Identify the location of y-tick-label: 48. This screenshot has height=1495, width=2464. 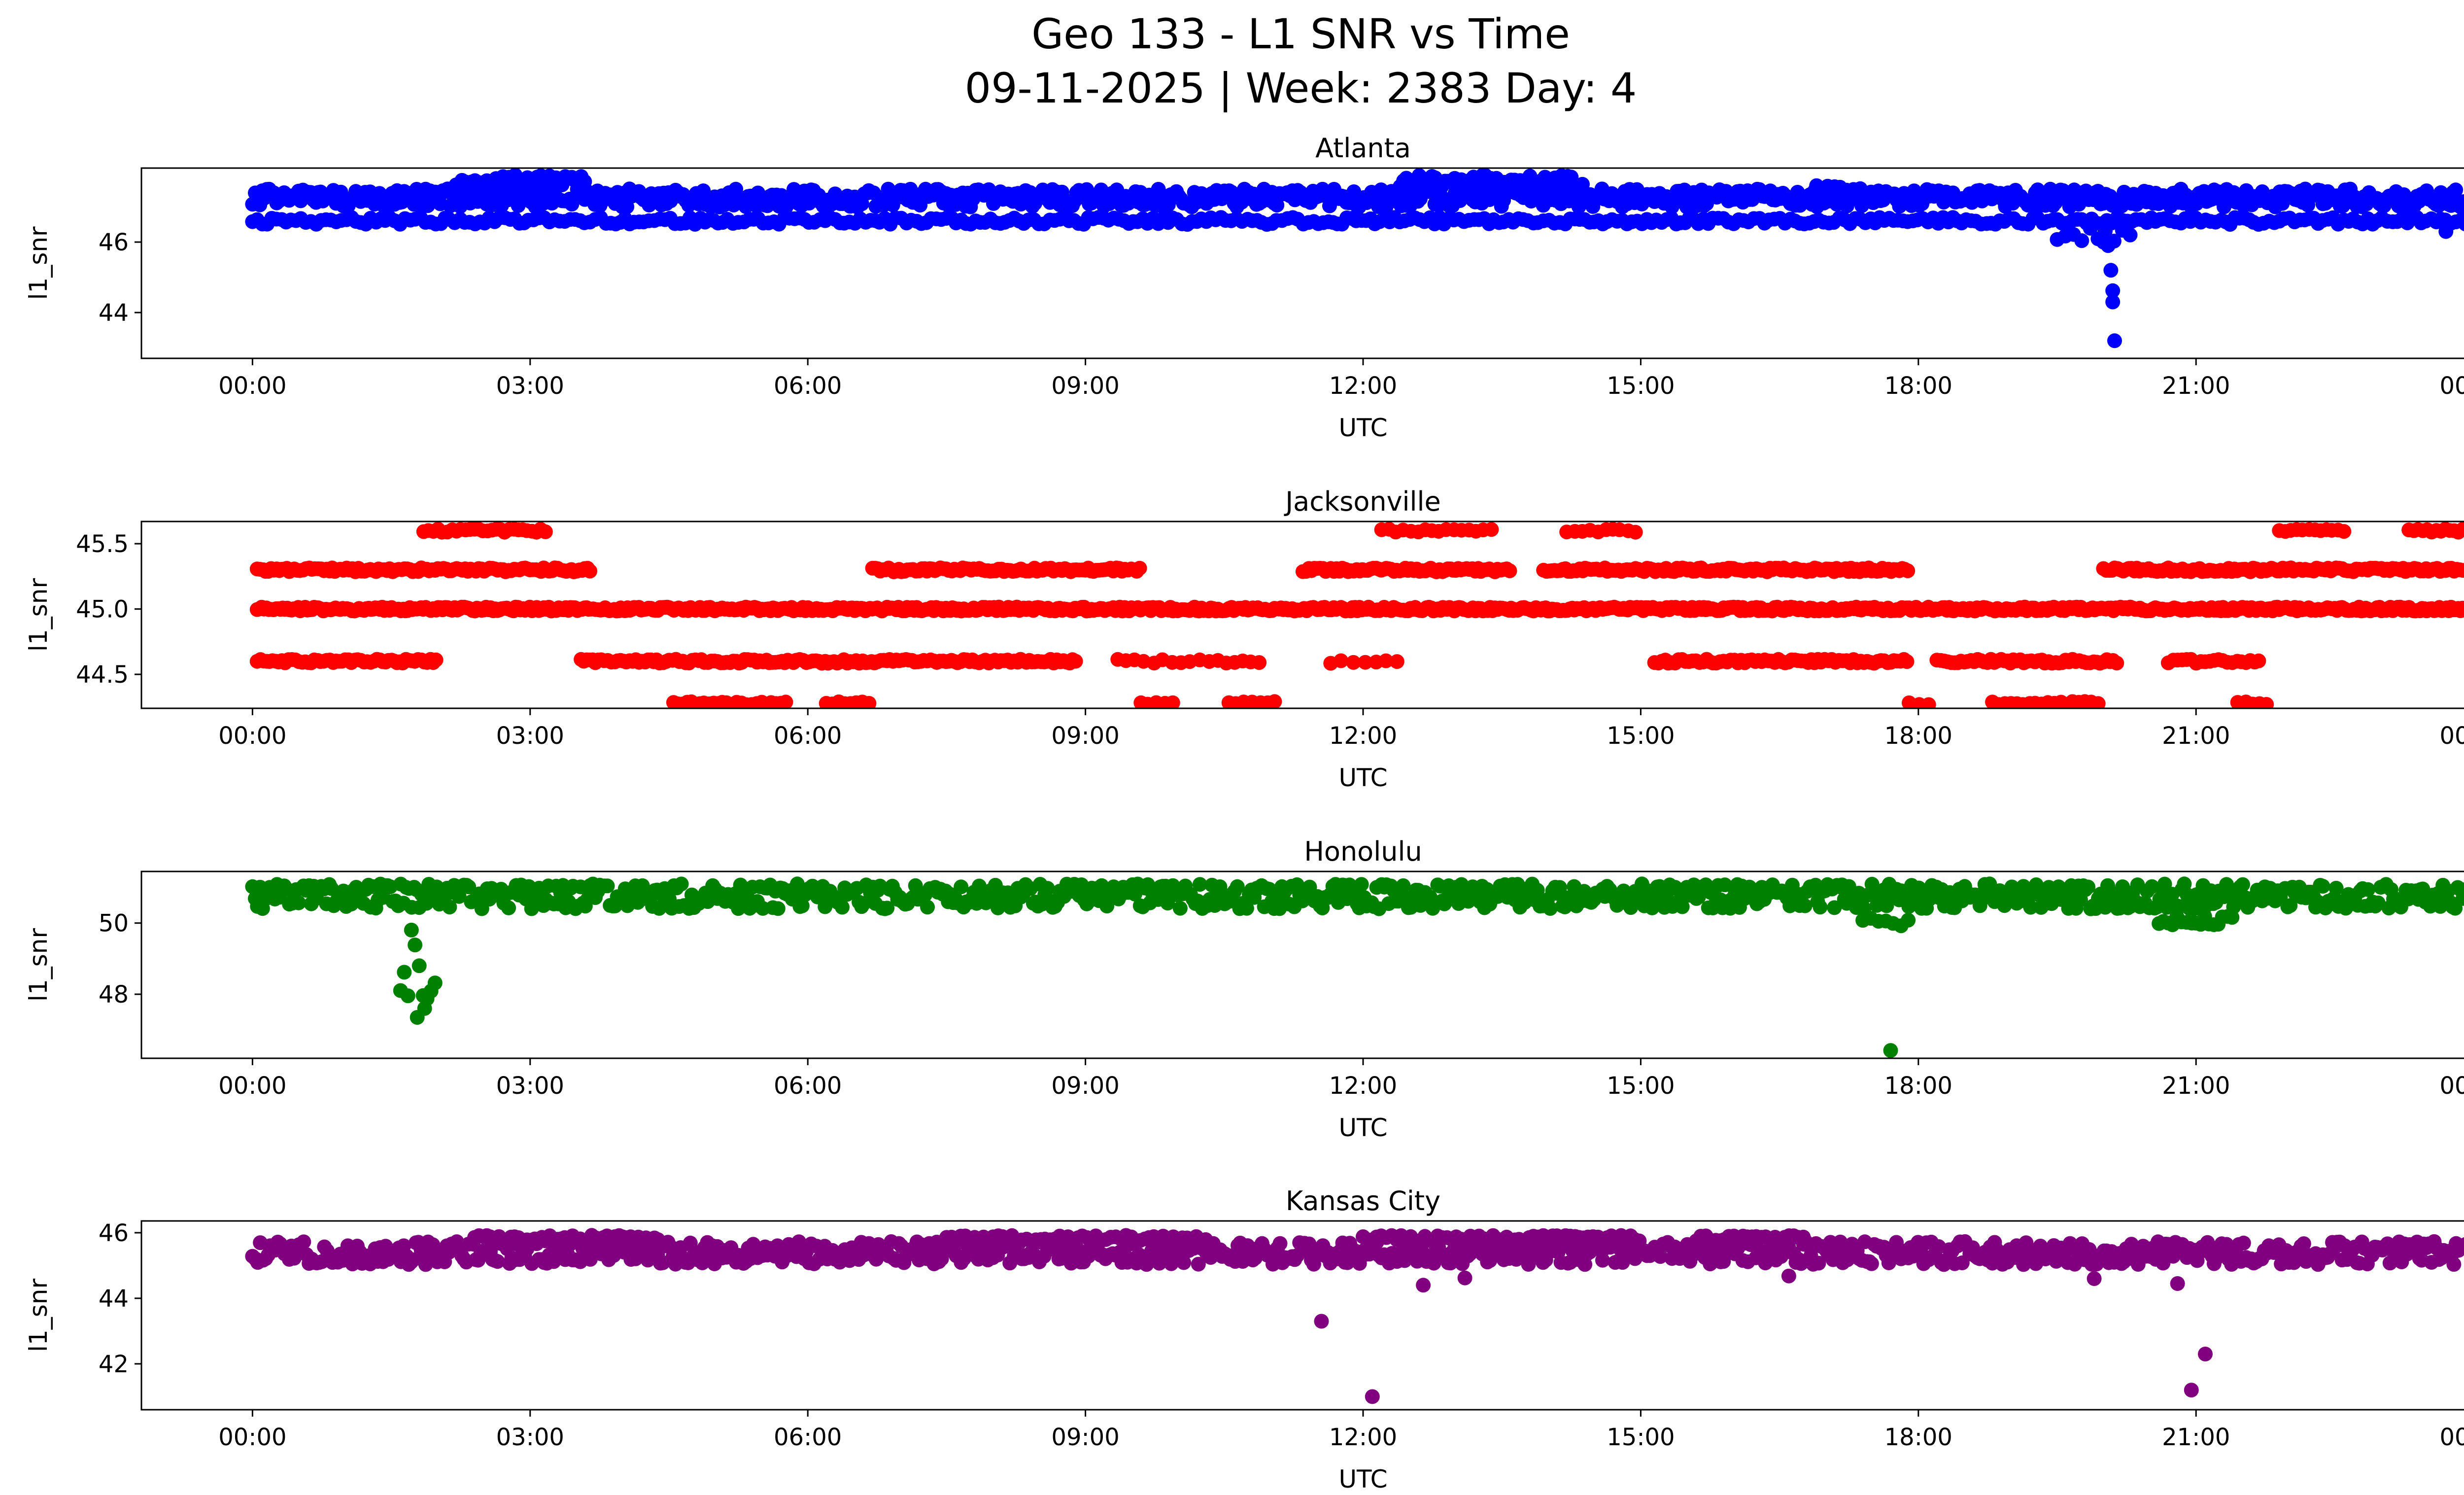
(114, 994).